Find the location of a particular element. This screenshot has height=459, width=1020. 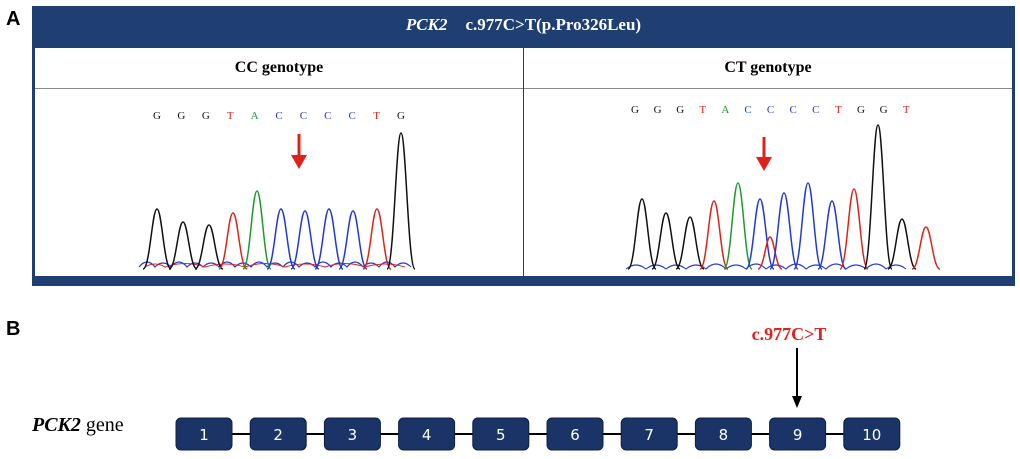

exon-7: 7 is located at coordinates (649, 434).